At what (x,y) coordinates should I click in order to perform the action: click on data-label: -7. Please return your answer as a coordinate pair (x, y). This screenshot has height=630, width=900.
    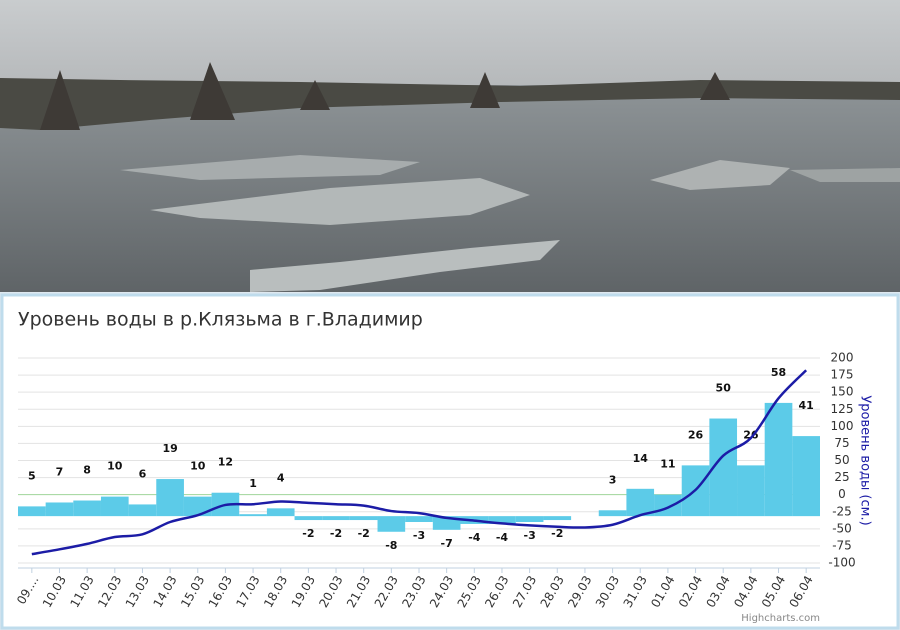
    Looking at the image, I should click on (447, 543).